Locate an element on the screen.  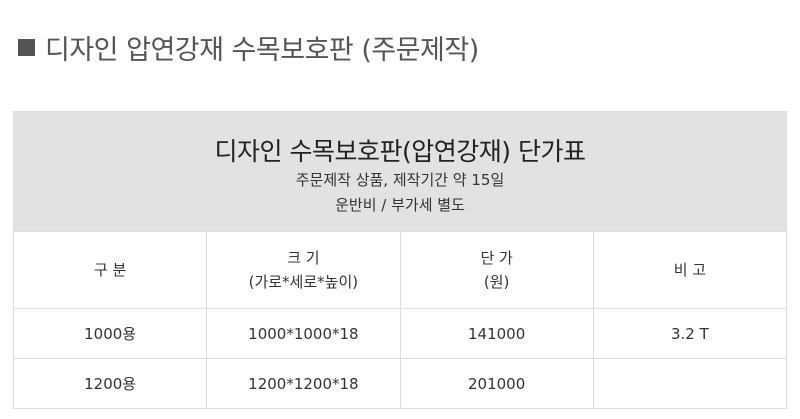
table-cell is located at coordinates (690, 383).